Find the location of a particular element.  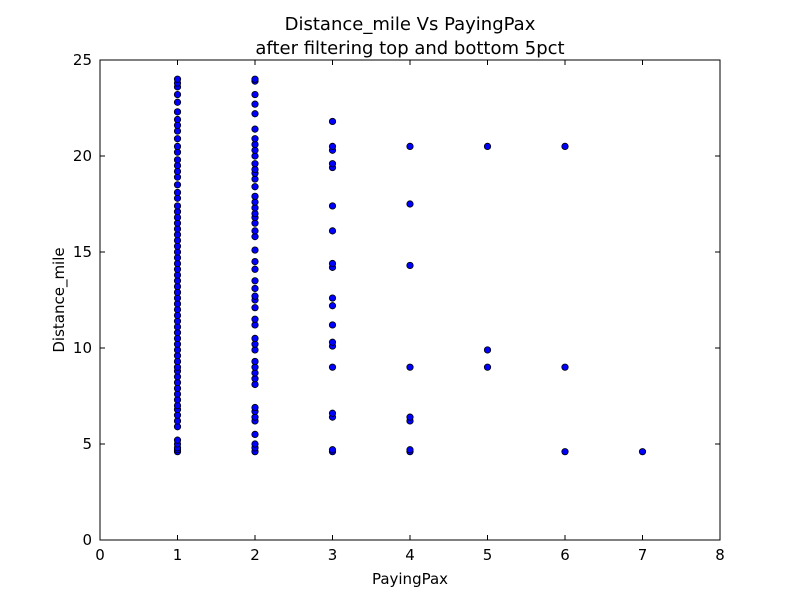

y-tick-label: 10 is located at coordinates (82, 348).